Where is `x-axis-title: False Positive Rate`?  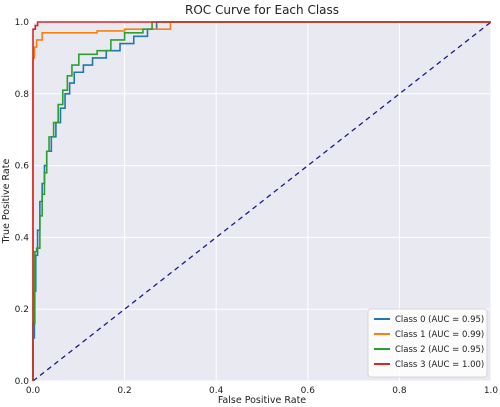 x-axis-title: False Positive Rate is located at coordinates (262, 400).